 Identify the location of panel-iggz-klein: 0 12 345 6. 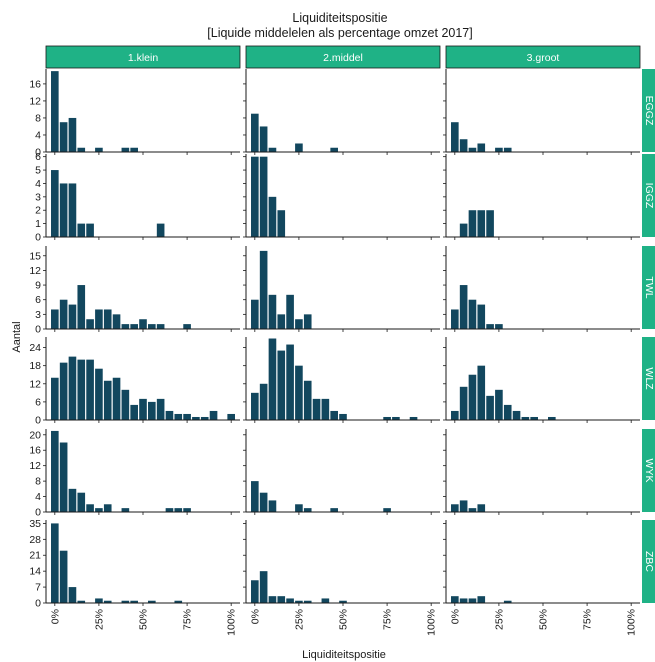
(137, 197).